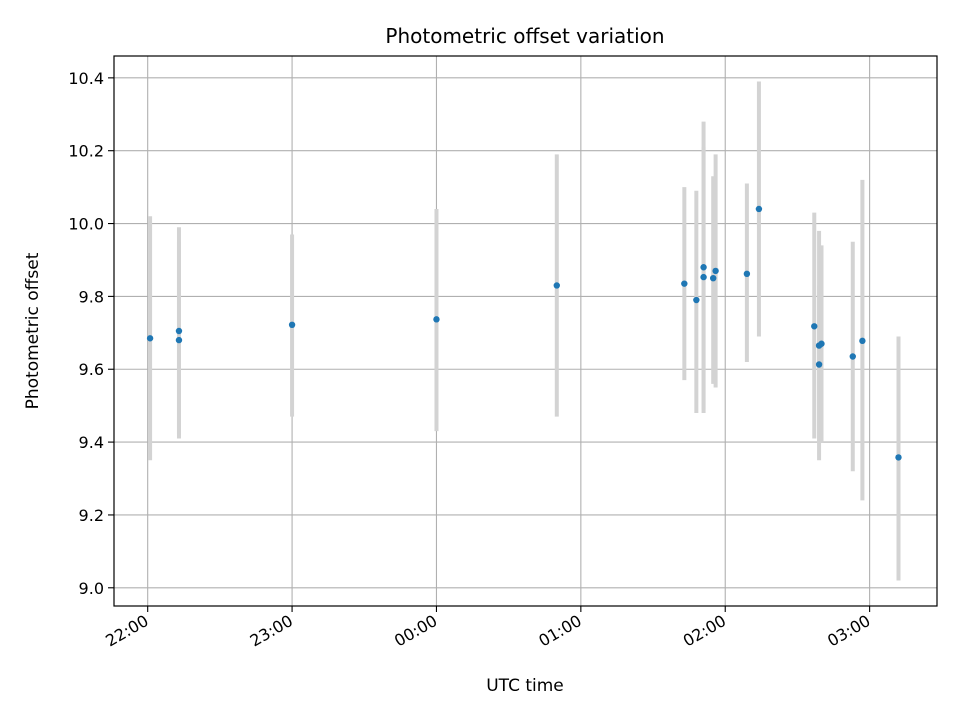 The height and width of the screenshot is (720, 960). I want to click on y-tick-label: 10.0, so click(86, 224).